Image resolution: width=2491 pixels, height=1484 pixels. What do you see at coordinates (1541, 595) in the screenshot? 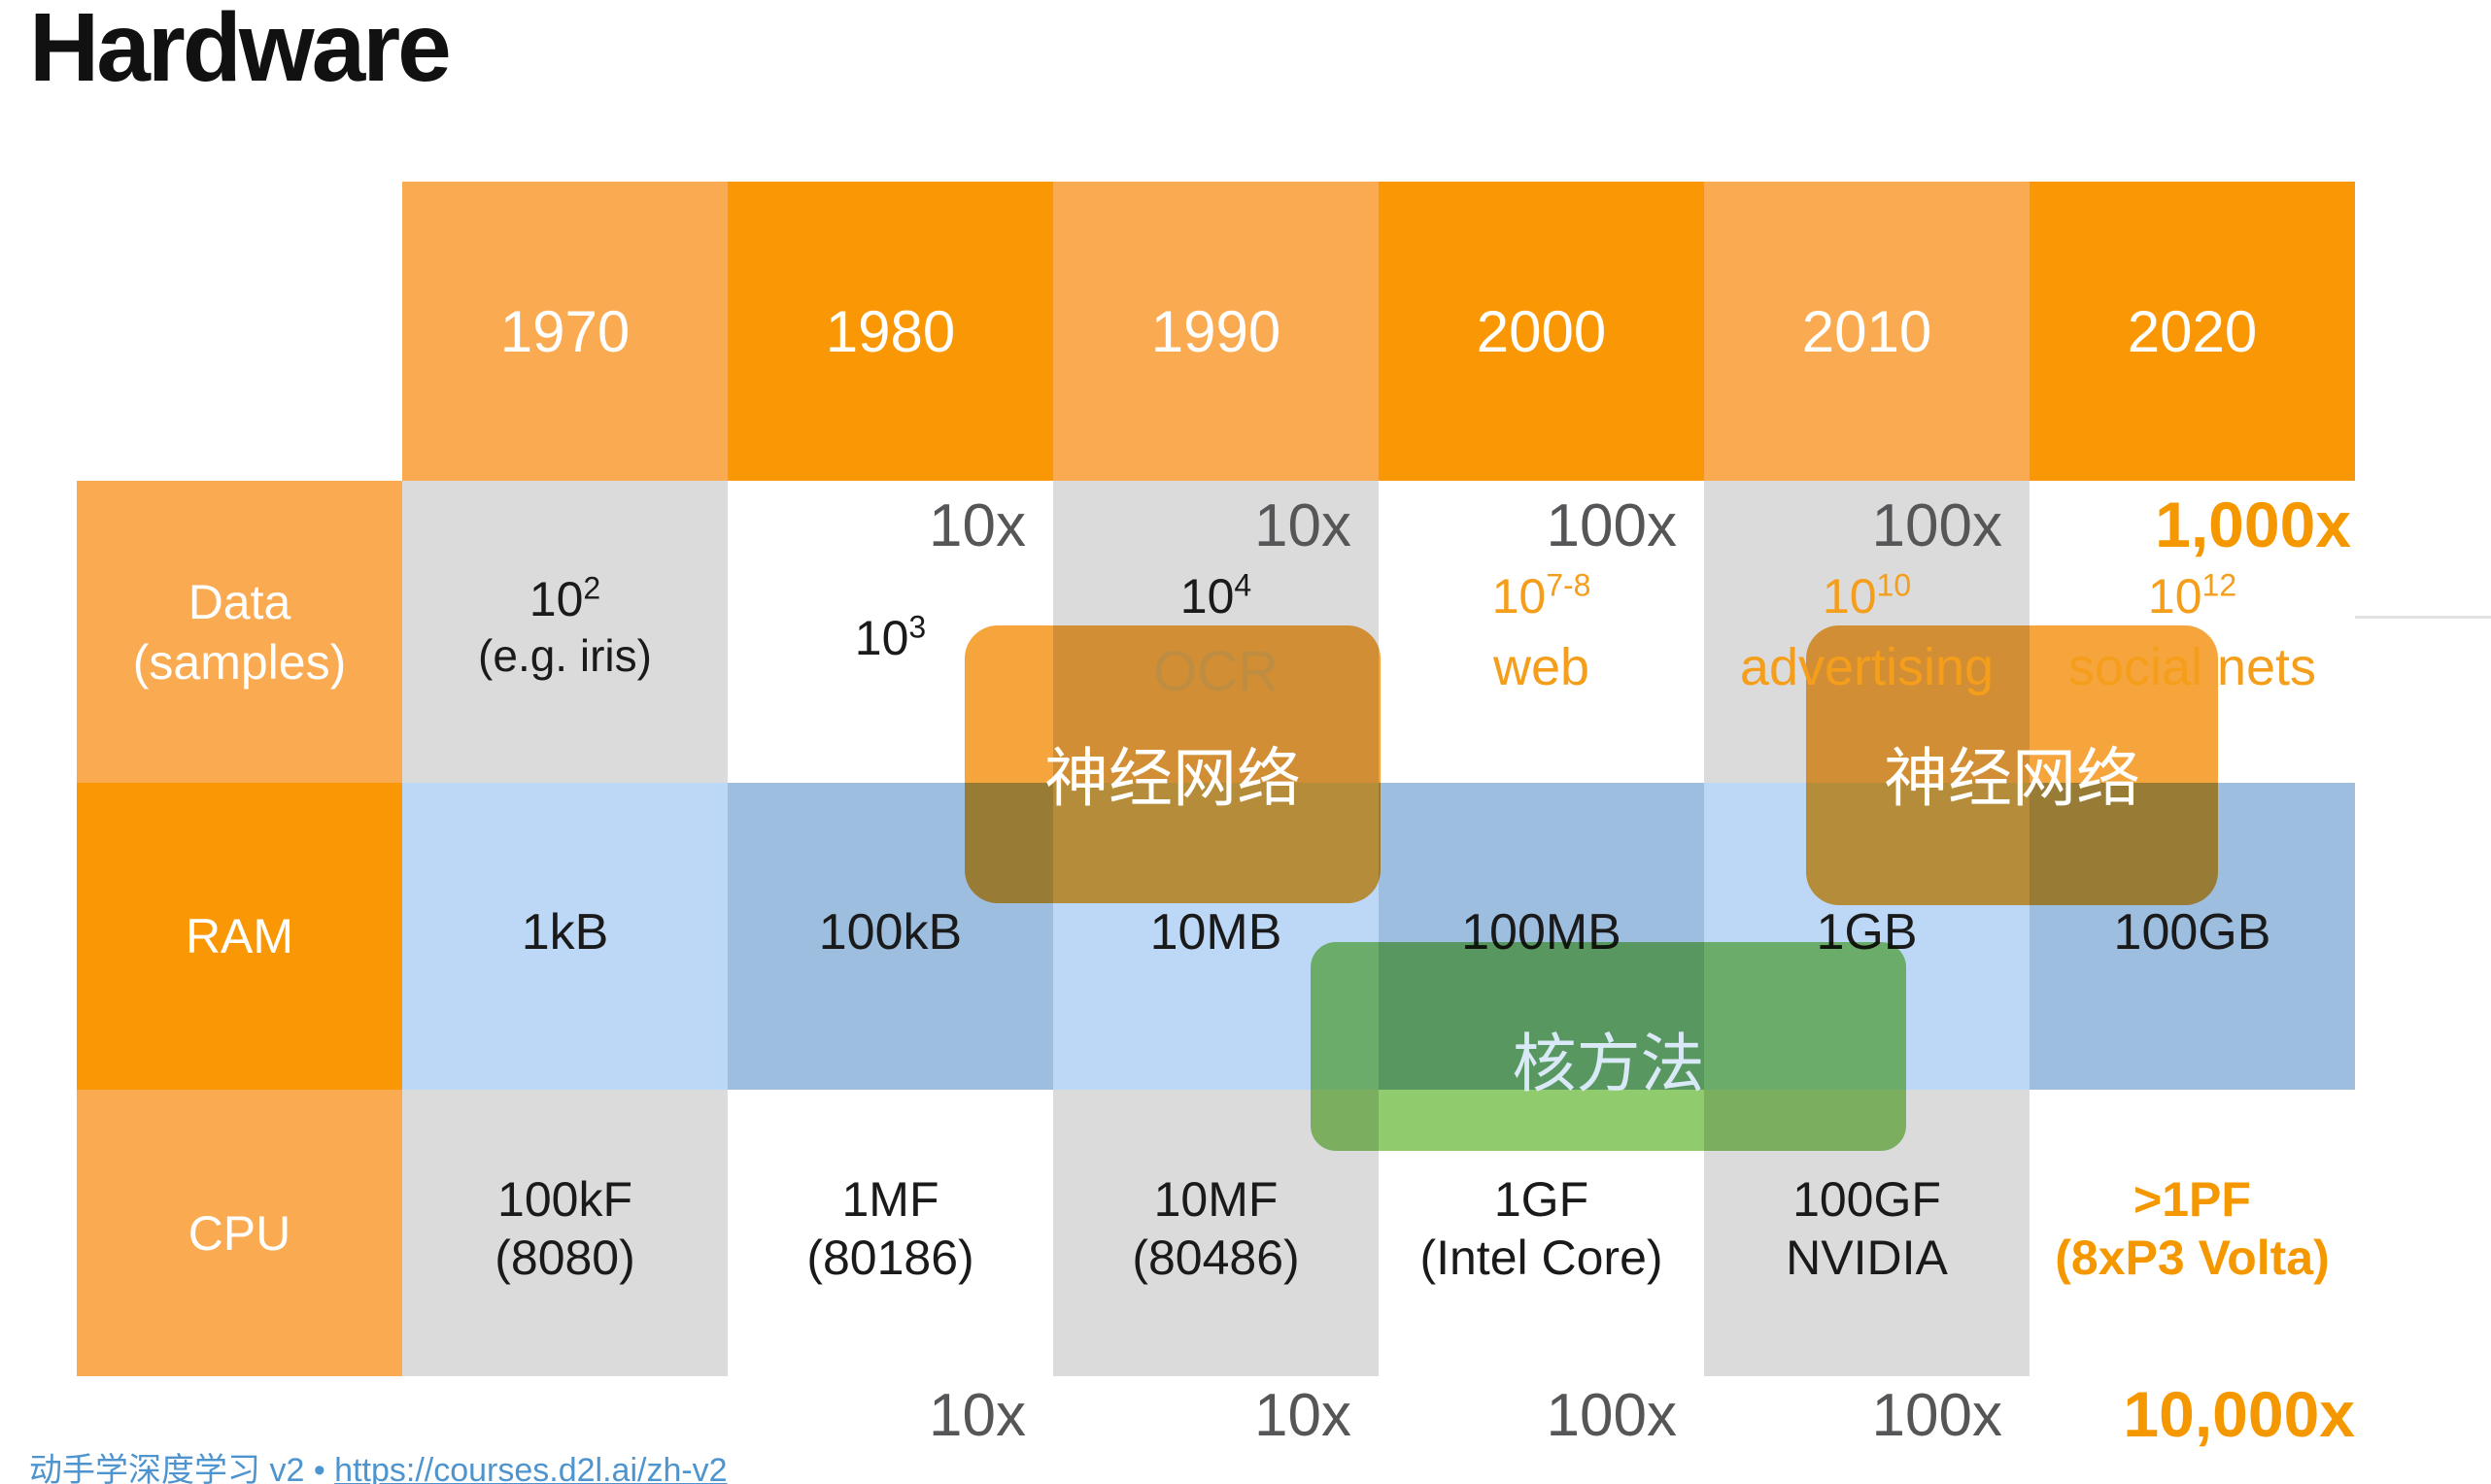
I see `data-exponent-2000: 107-8` at bounding box center [1541, 595].